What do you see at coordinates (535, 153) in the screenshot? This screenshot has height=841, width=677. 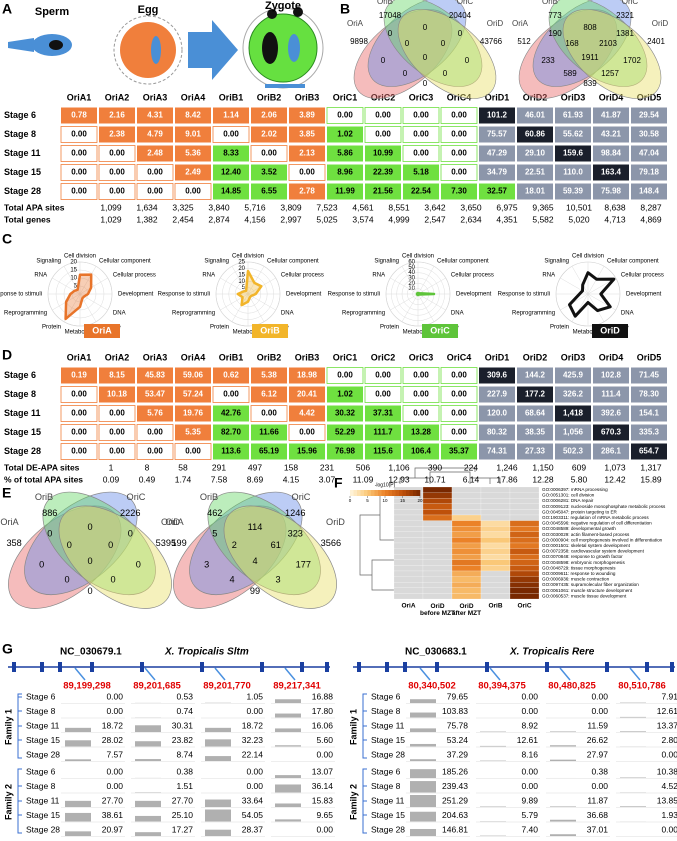 I see `cell-value: 29.10` at bounding box center [535, 153].